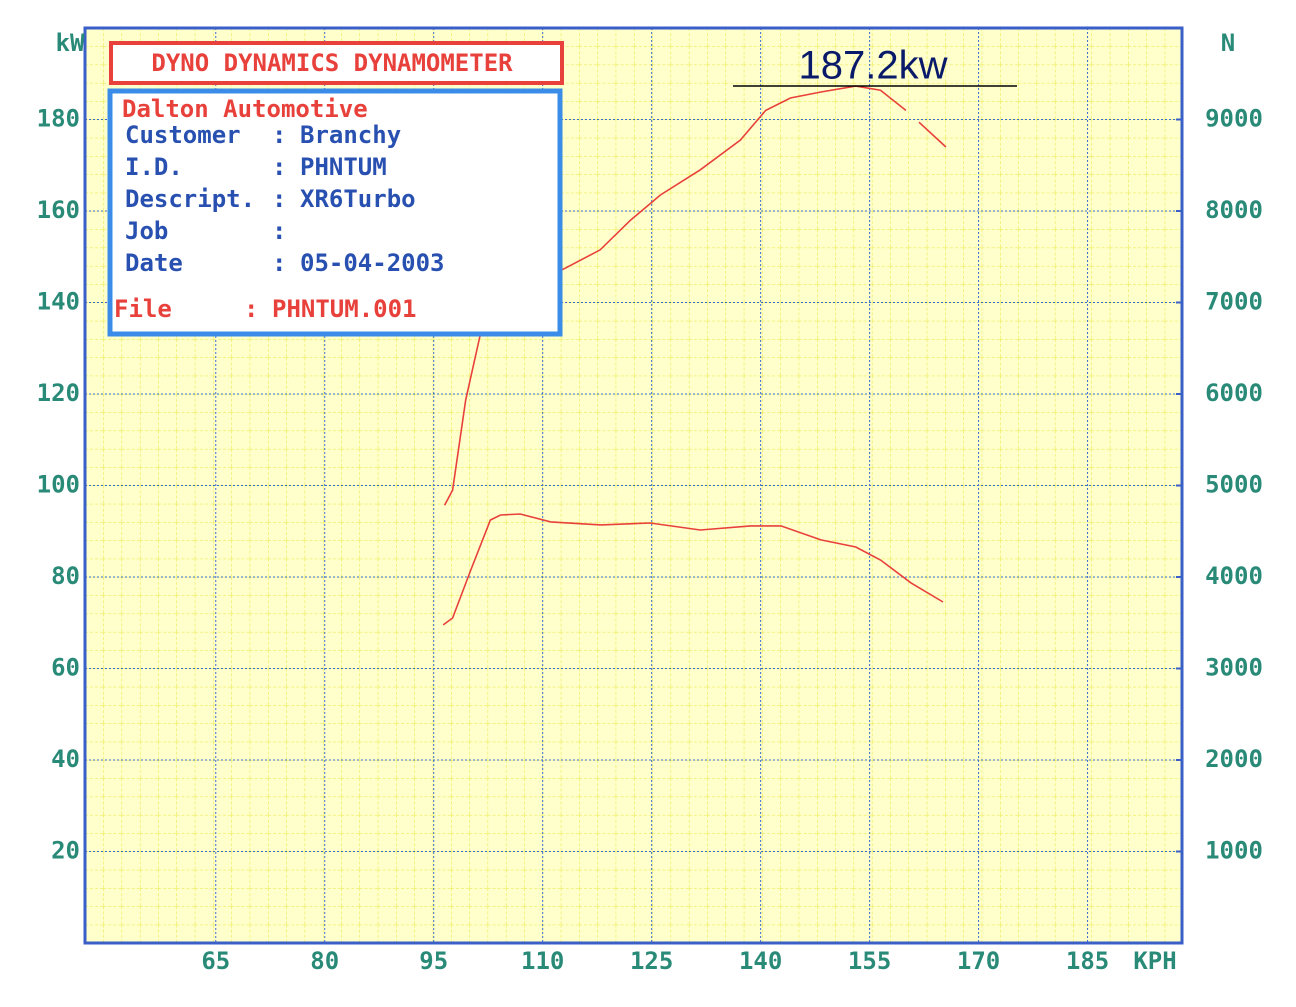 This screenshot has width=1296, height=1007. Describe the element at coordinates (1234, 576) in the screenshot. I see `y2-tick-label: 4000` at that location.